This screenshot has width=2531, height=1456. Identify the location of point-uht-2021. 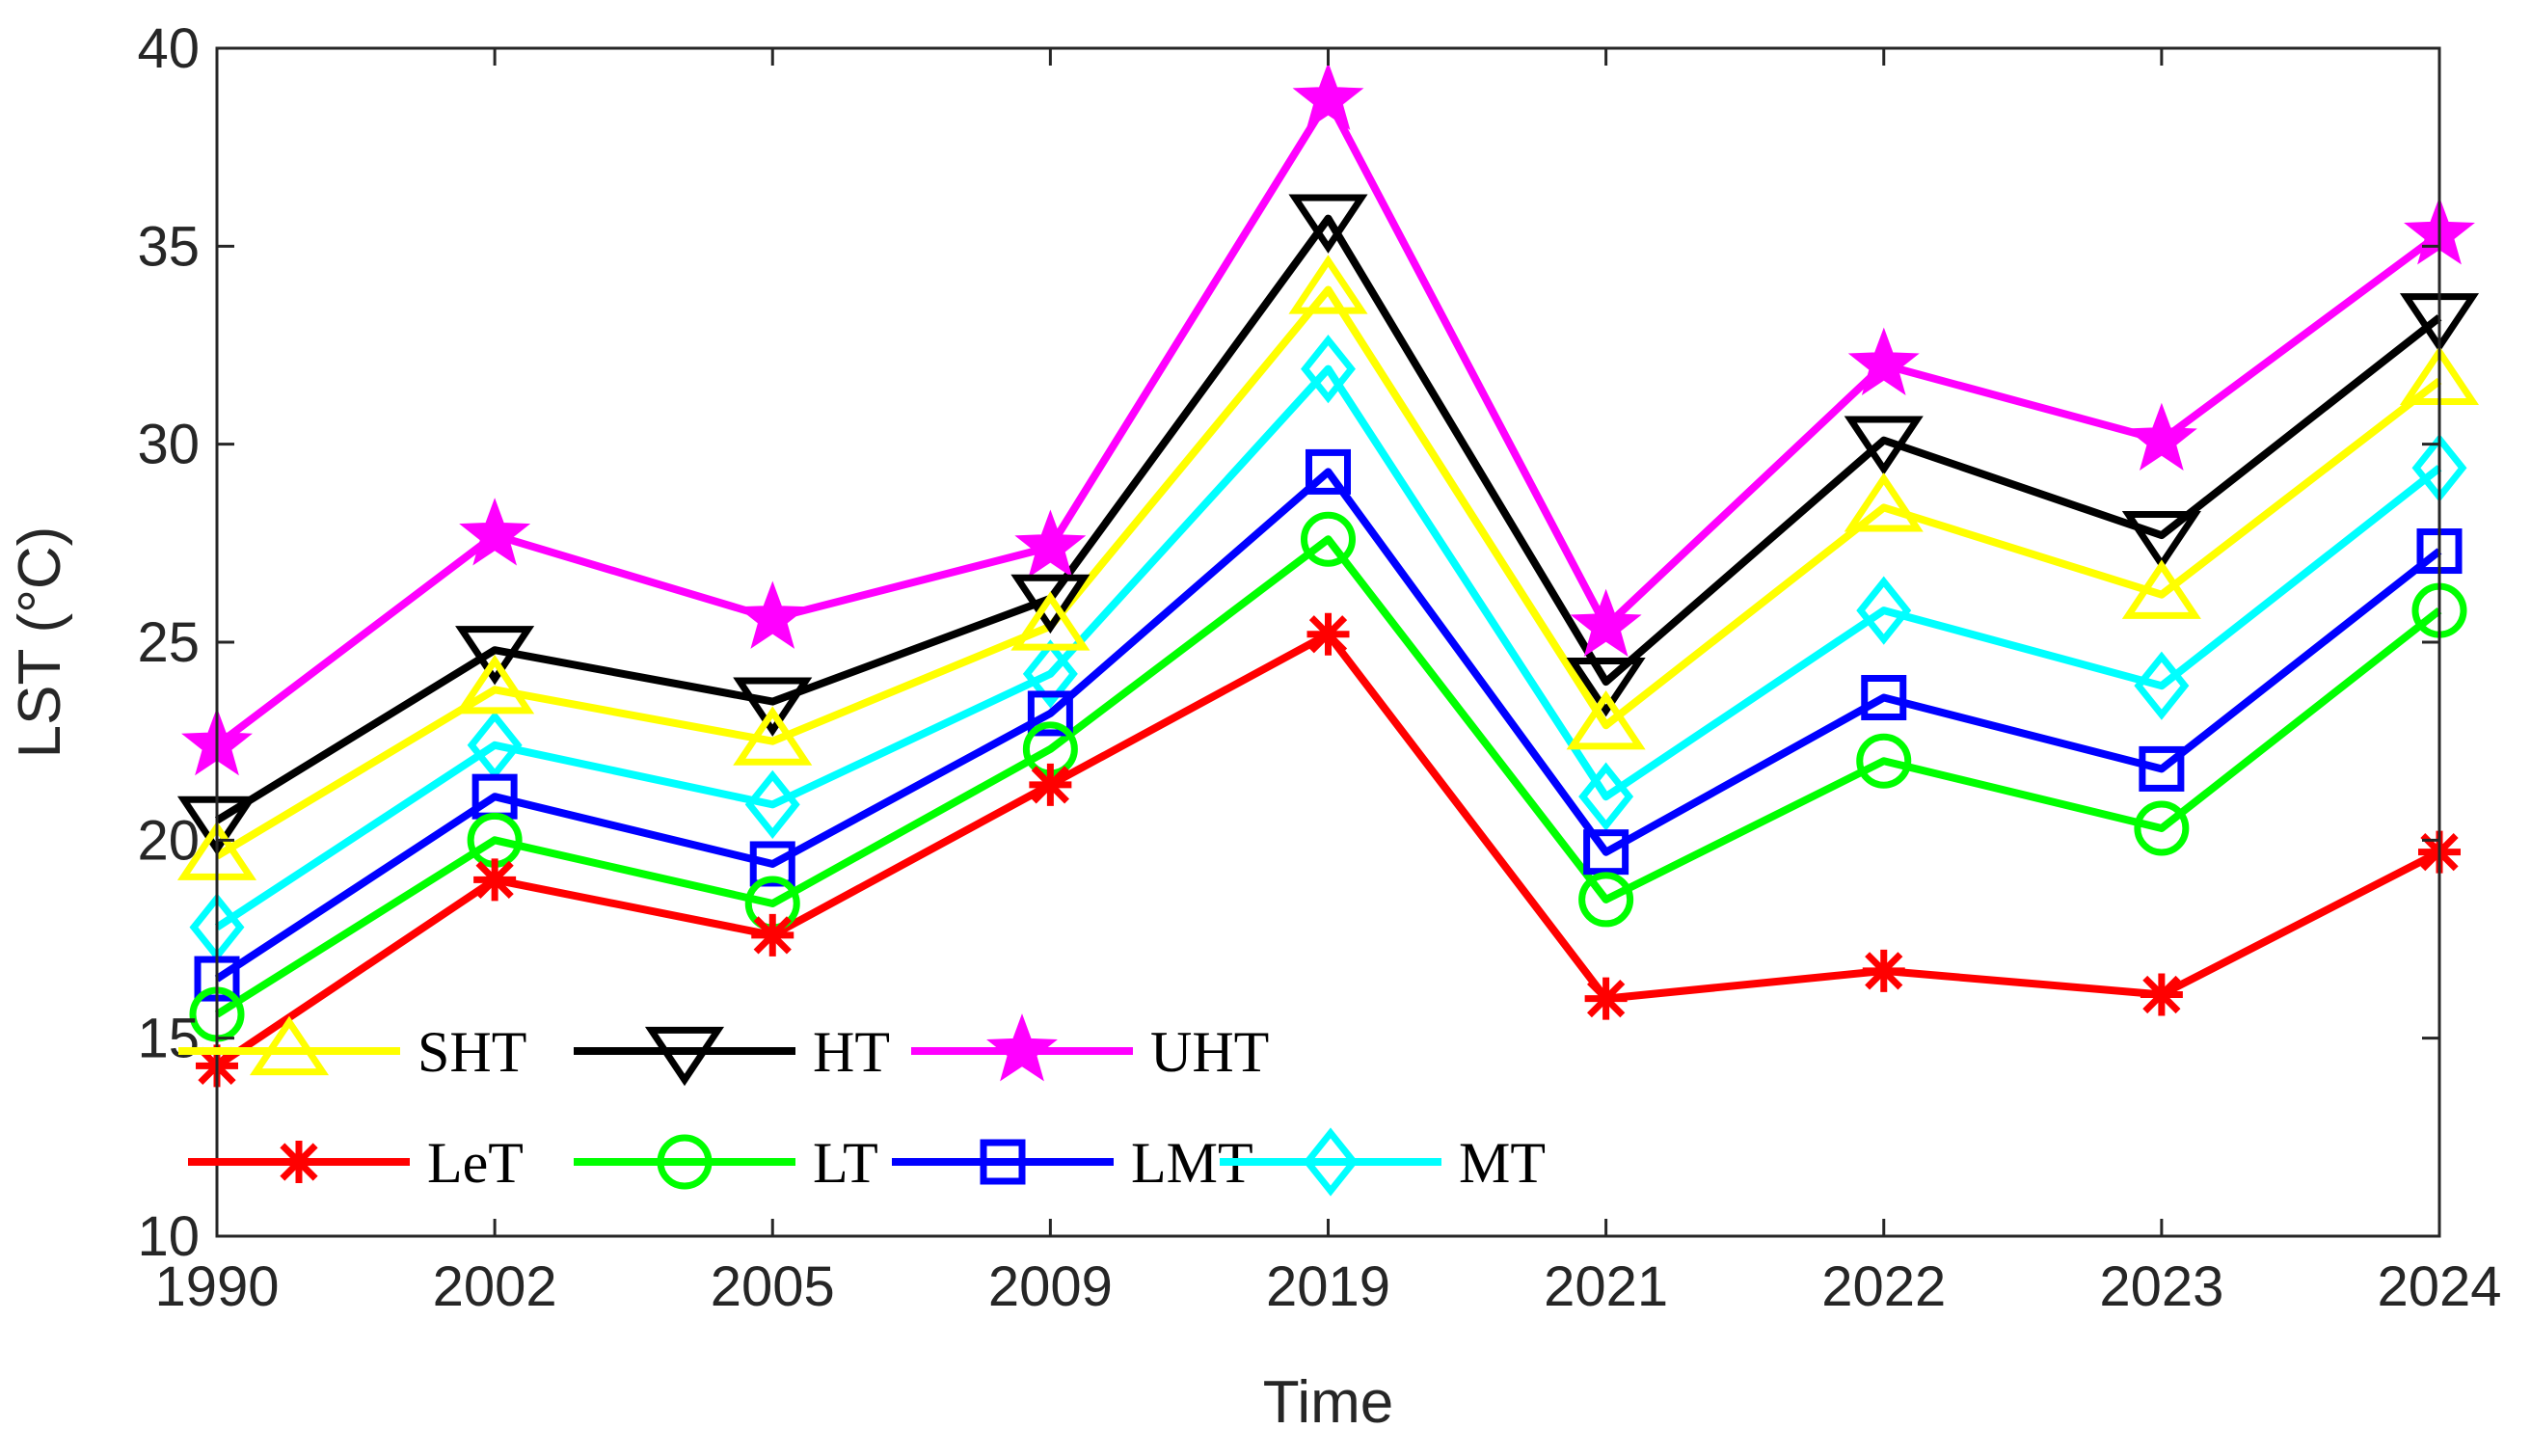
(1606, 623).